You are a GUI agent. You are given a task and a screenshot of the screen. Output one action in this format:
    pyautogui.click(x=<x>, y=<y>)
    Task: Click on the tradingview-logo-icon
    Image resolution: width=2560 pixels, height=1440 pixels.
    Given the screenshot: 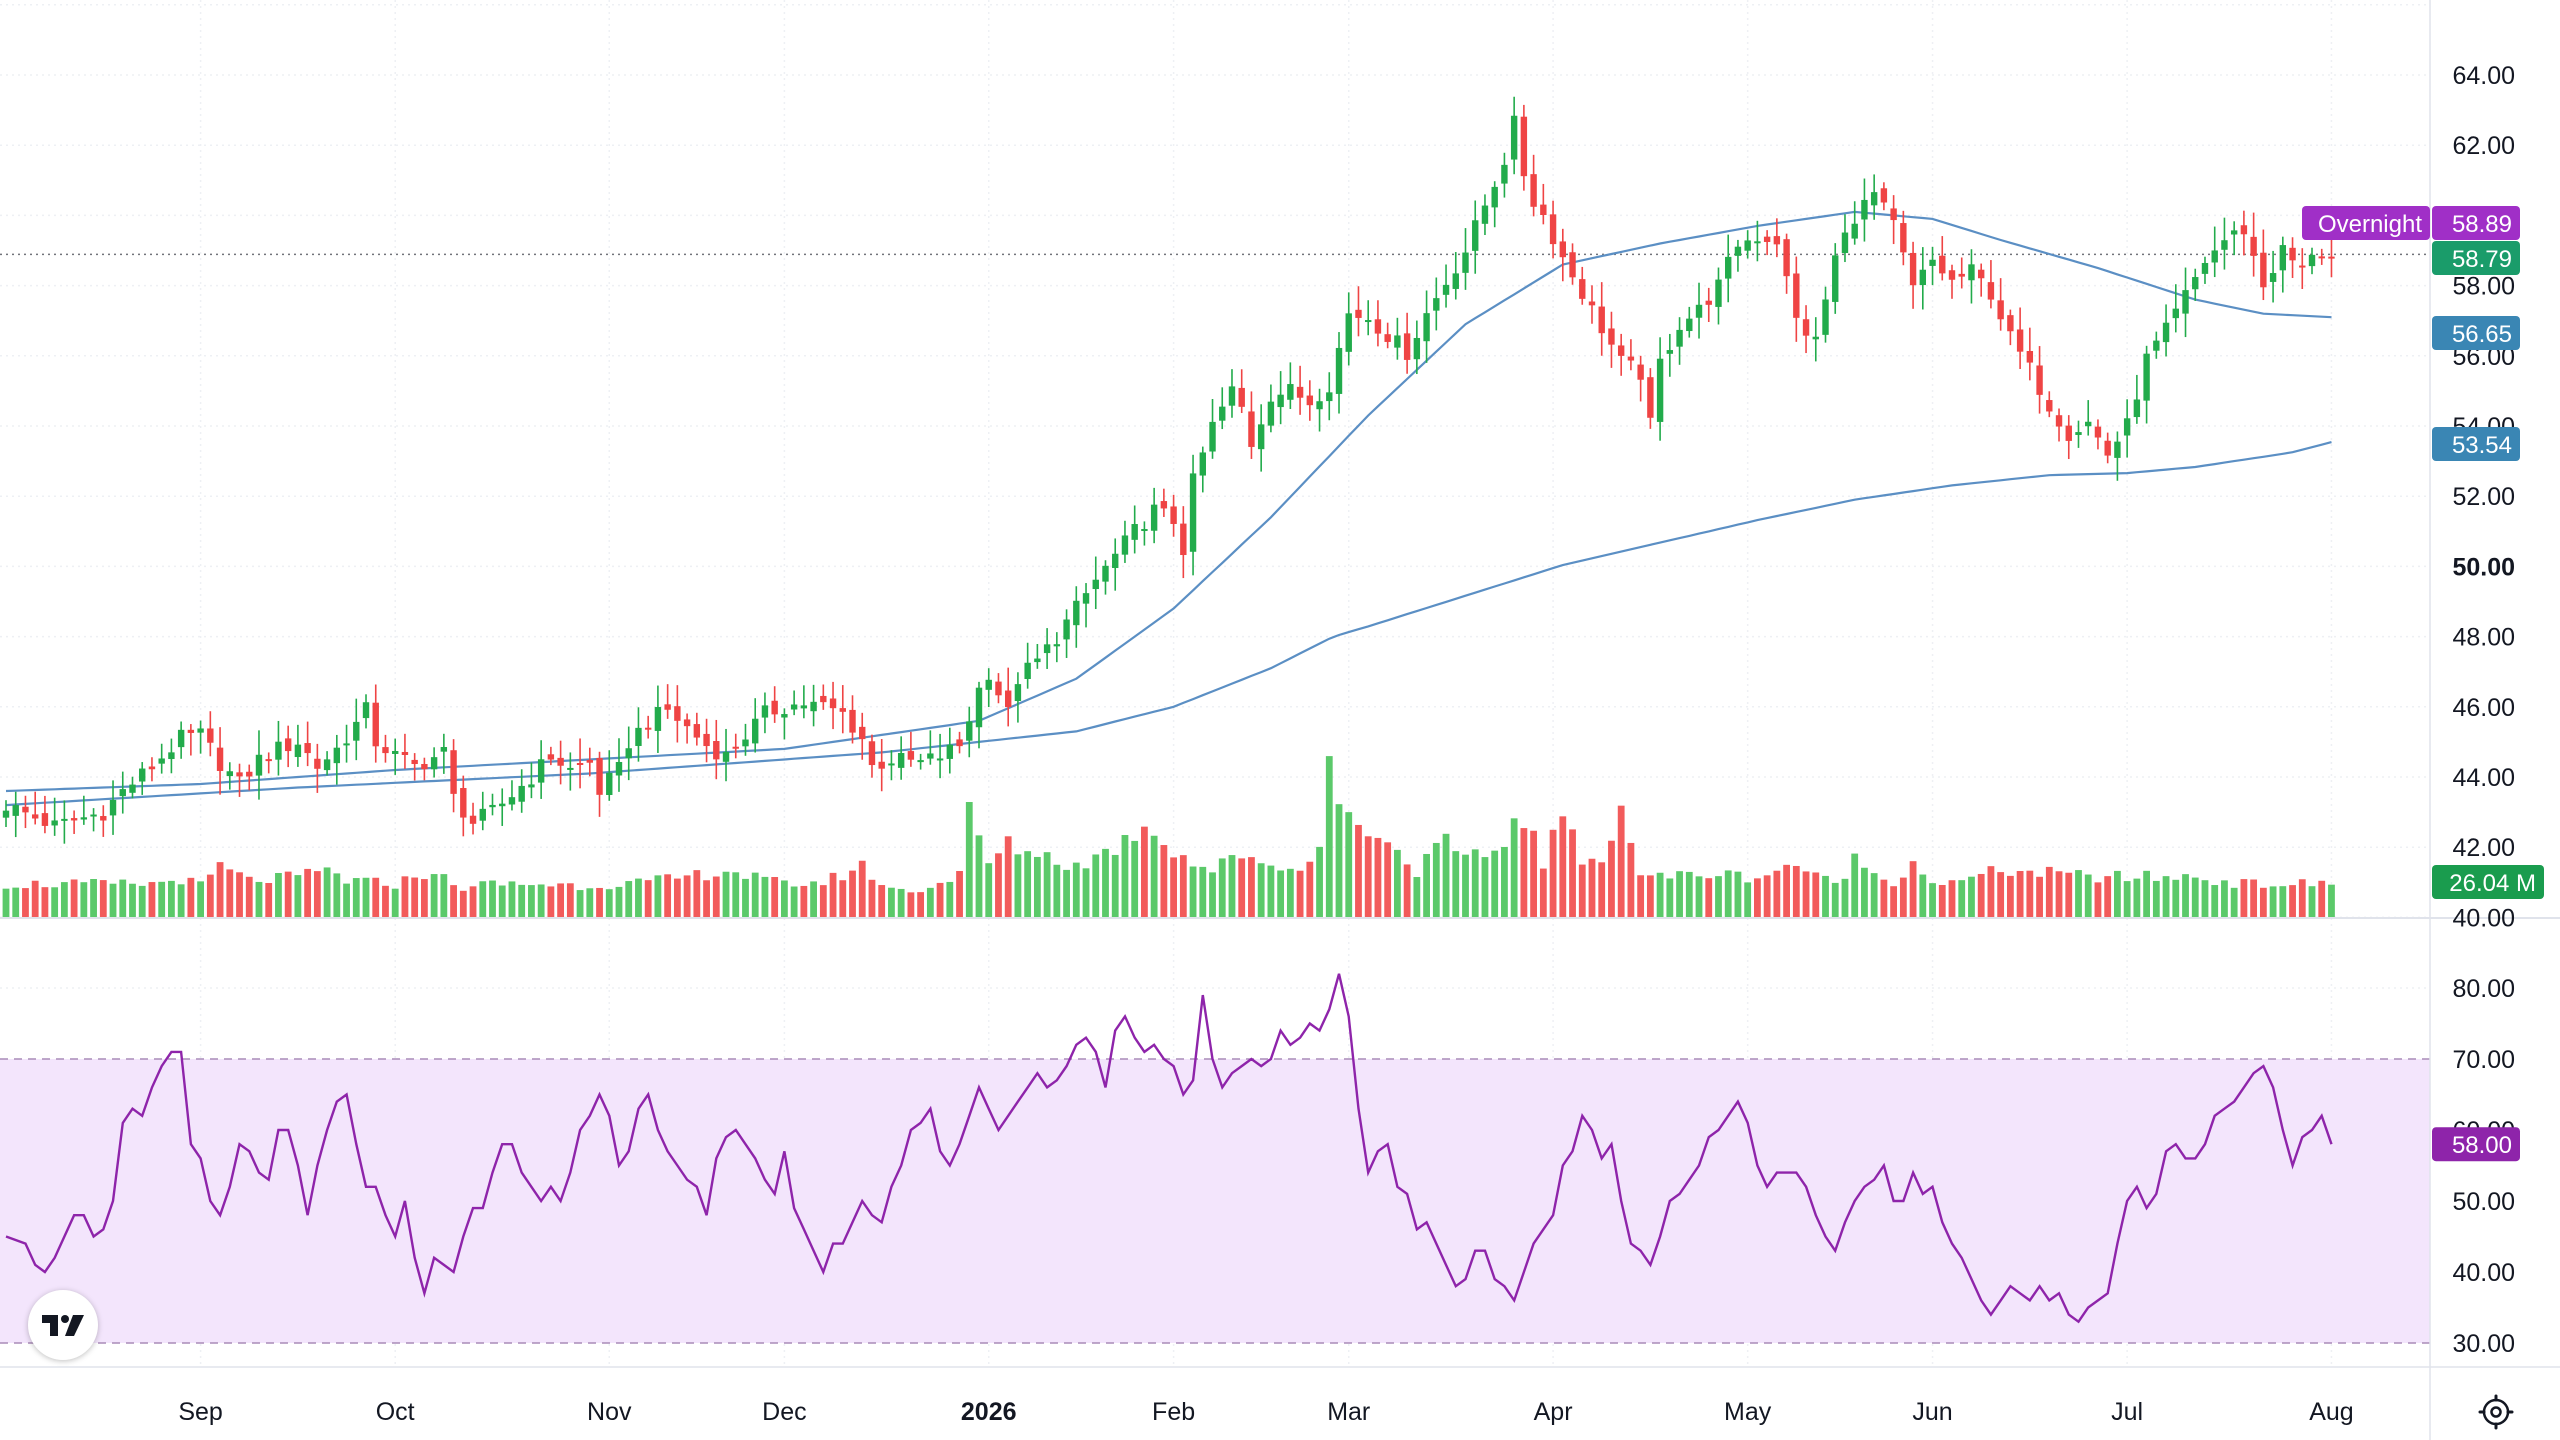 What is the action you would take?
    pyautogui.click(x=63, y=1325)
    